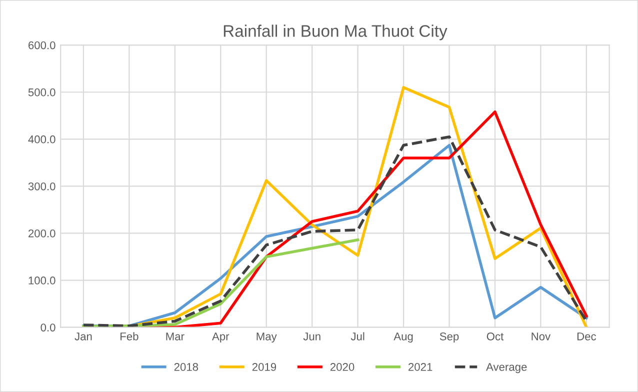 This screenshot has width=638, height=392. What do you see at coordinates (311, 336) in the screenshot?
I see `x-tick-label: Jun` at bounding box center [311, 336].